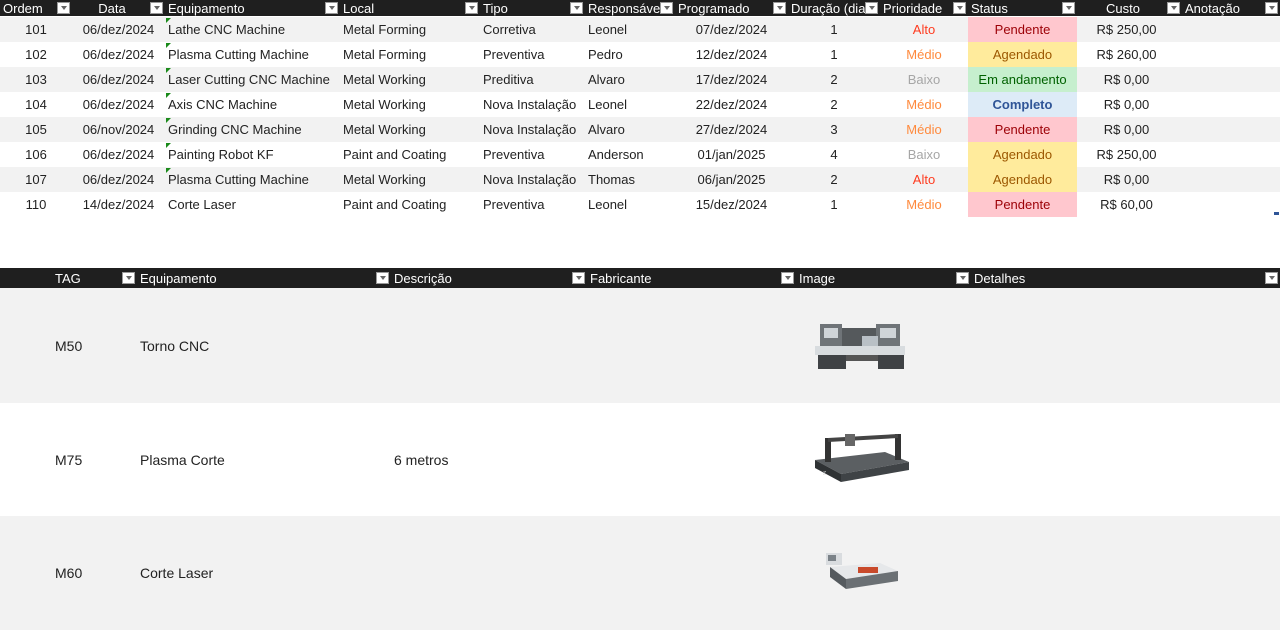 The image size is (1280, 630). What do you see at coordinates (36, 104) in the screenshot?
I see `cell-ordem: 104` at bounding box center [36, 104].